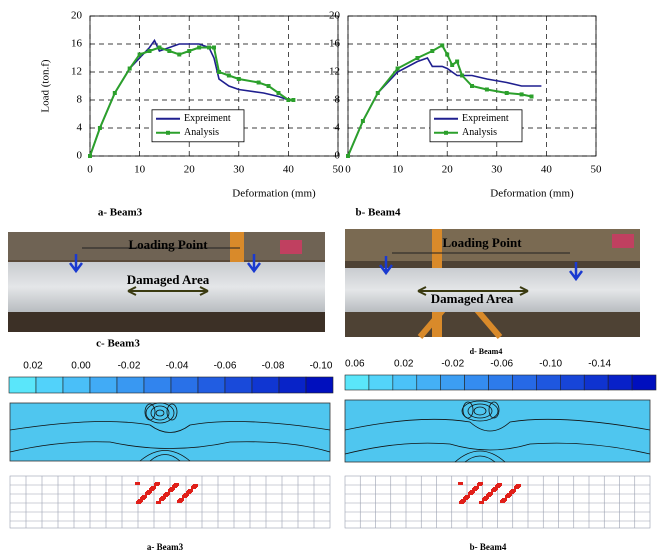  Describe the element at coordinates (330, 502) in the screenshot. I see `damage-mesh` at that location.